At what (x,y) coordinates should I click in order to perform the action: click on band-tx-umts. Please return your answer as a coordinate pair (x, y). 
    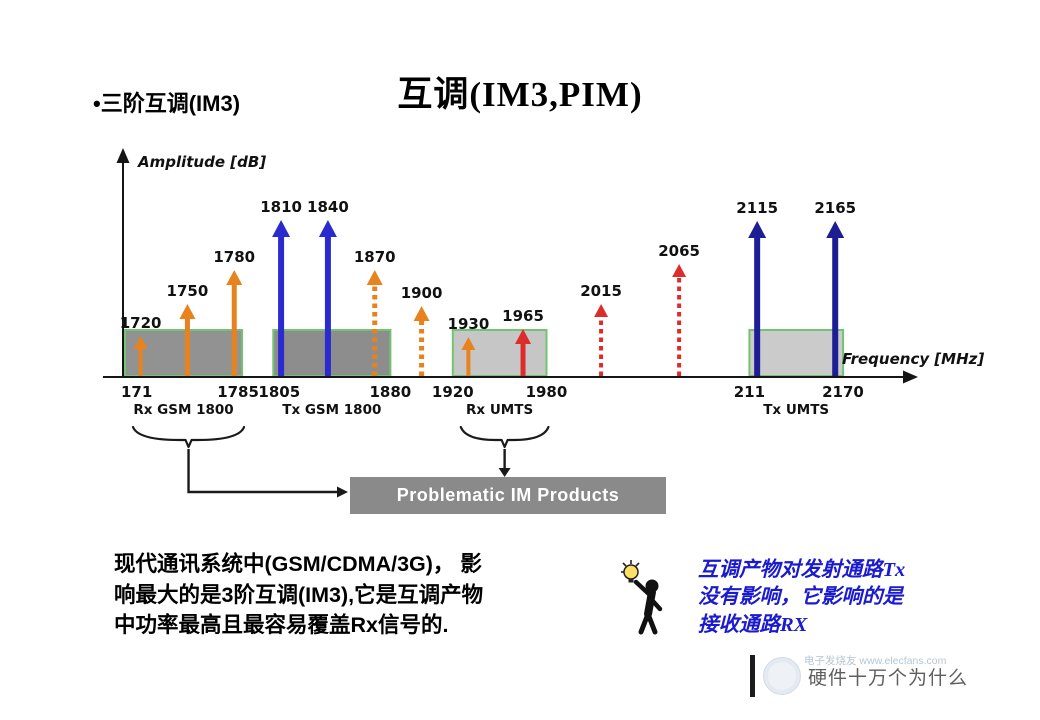
    Looking at the image, I should click on (796, 353).